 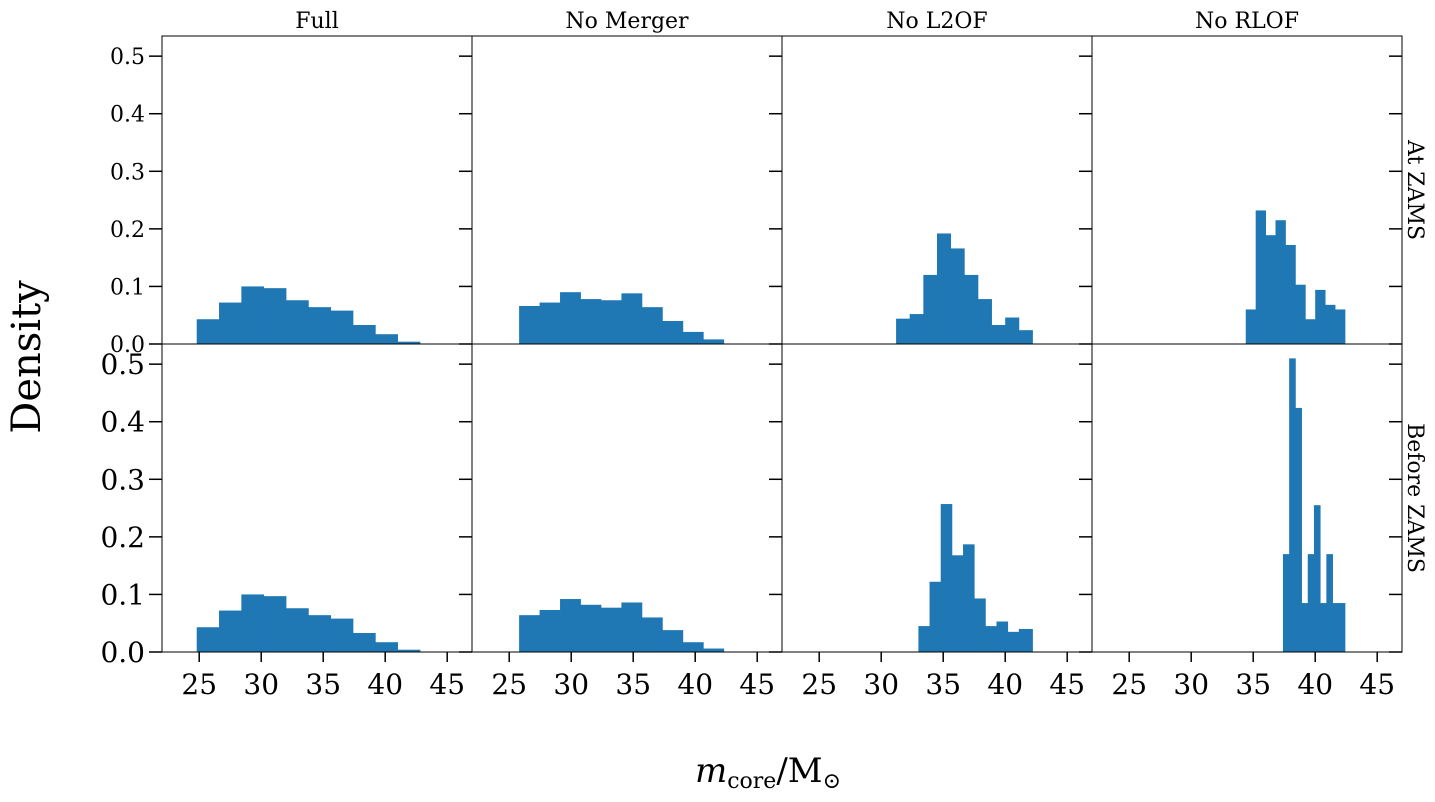 What do you see at coordinates (1414, 189) in the screenshot?
I see `row-label: At ZAMS` at bounding box center [1414, 189].